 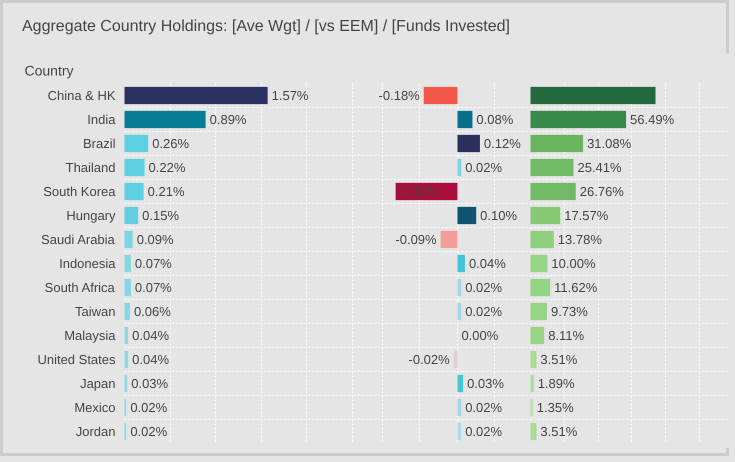 What do you see at coordinates (161, 215) in the screenshot?
I see `data-label: 0.15%` at bounding box center [161, 215].